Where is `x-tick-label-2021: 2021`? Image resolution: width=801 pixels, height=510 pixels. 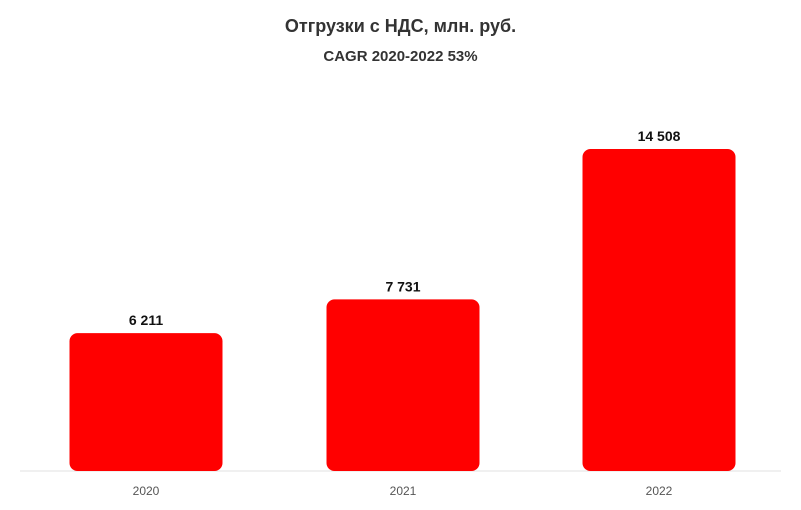 x-tick-label-2021: 2021 is located at coordinates (403, 491).